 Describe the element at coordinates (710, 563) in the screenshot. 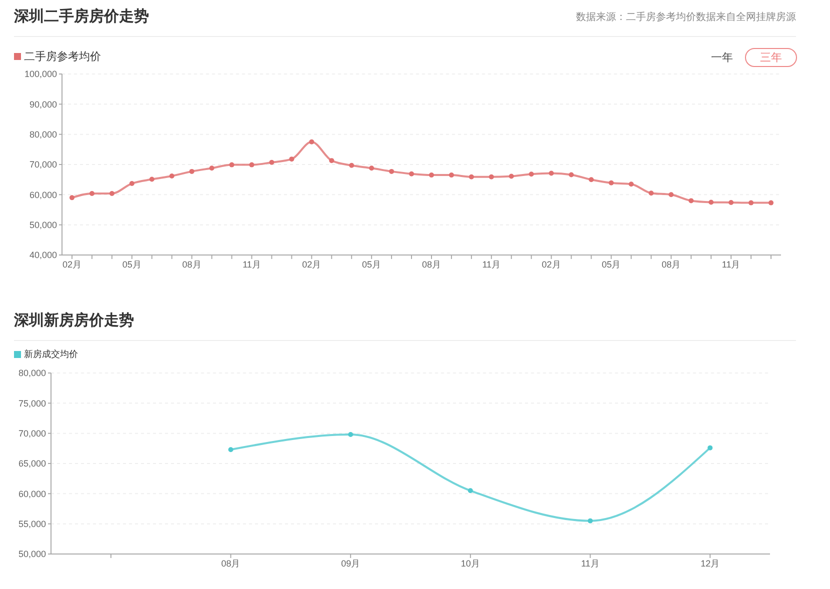

I see `x-tick-label: 12月` at that location.